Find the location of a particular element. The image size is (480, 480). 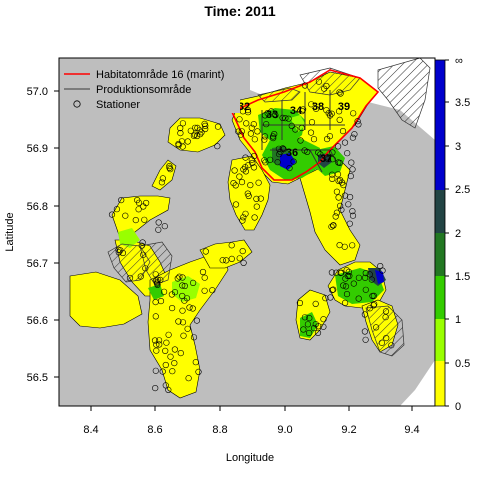

y-tick-label: 56.8 is located at coordinates (37, 207).